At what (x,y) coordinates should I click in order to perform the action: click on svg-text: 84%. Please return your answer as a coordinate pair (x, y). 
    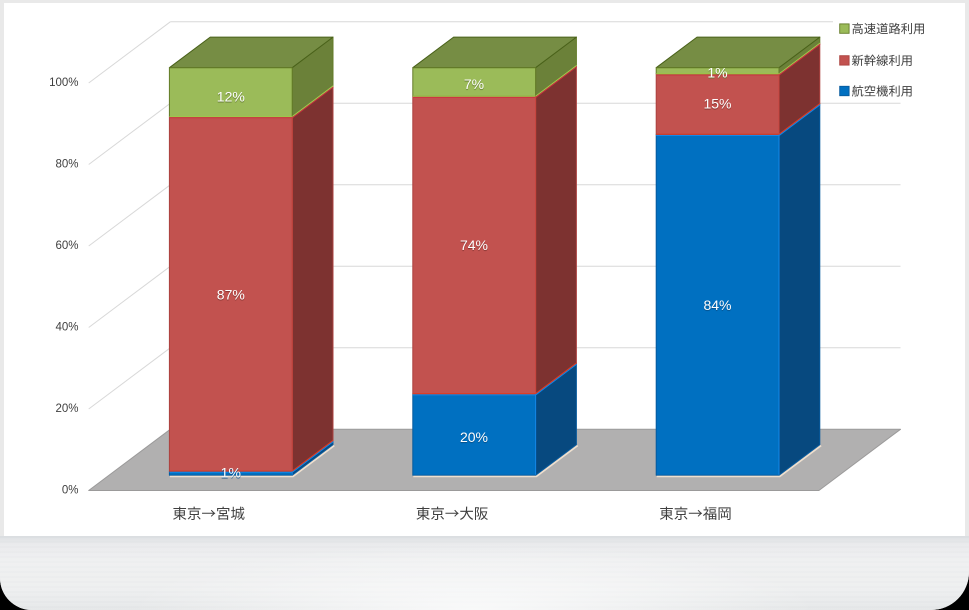
    Looking at the image, I should click on (717, 305).